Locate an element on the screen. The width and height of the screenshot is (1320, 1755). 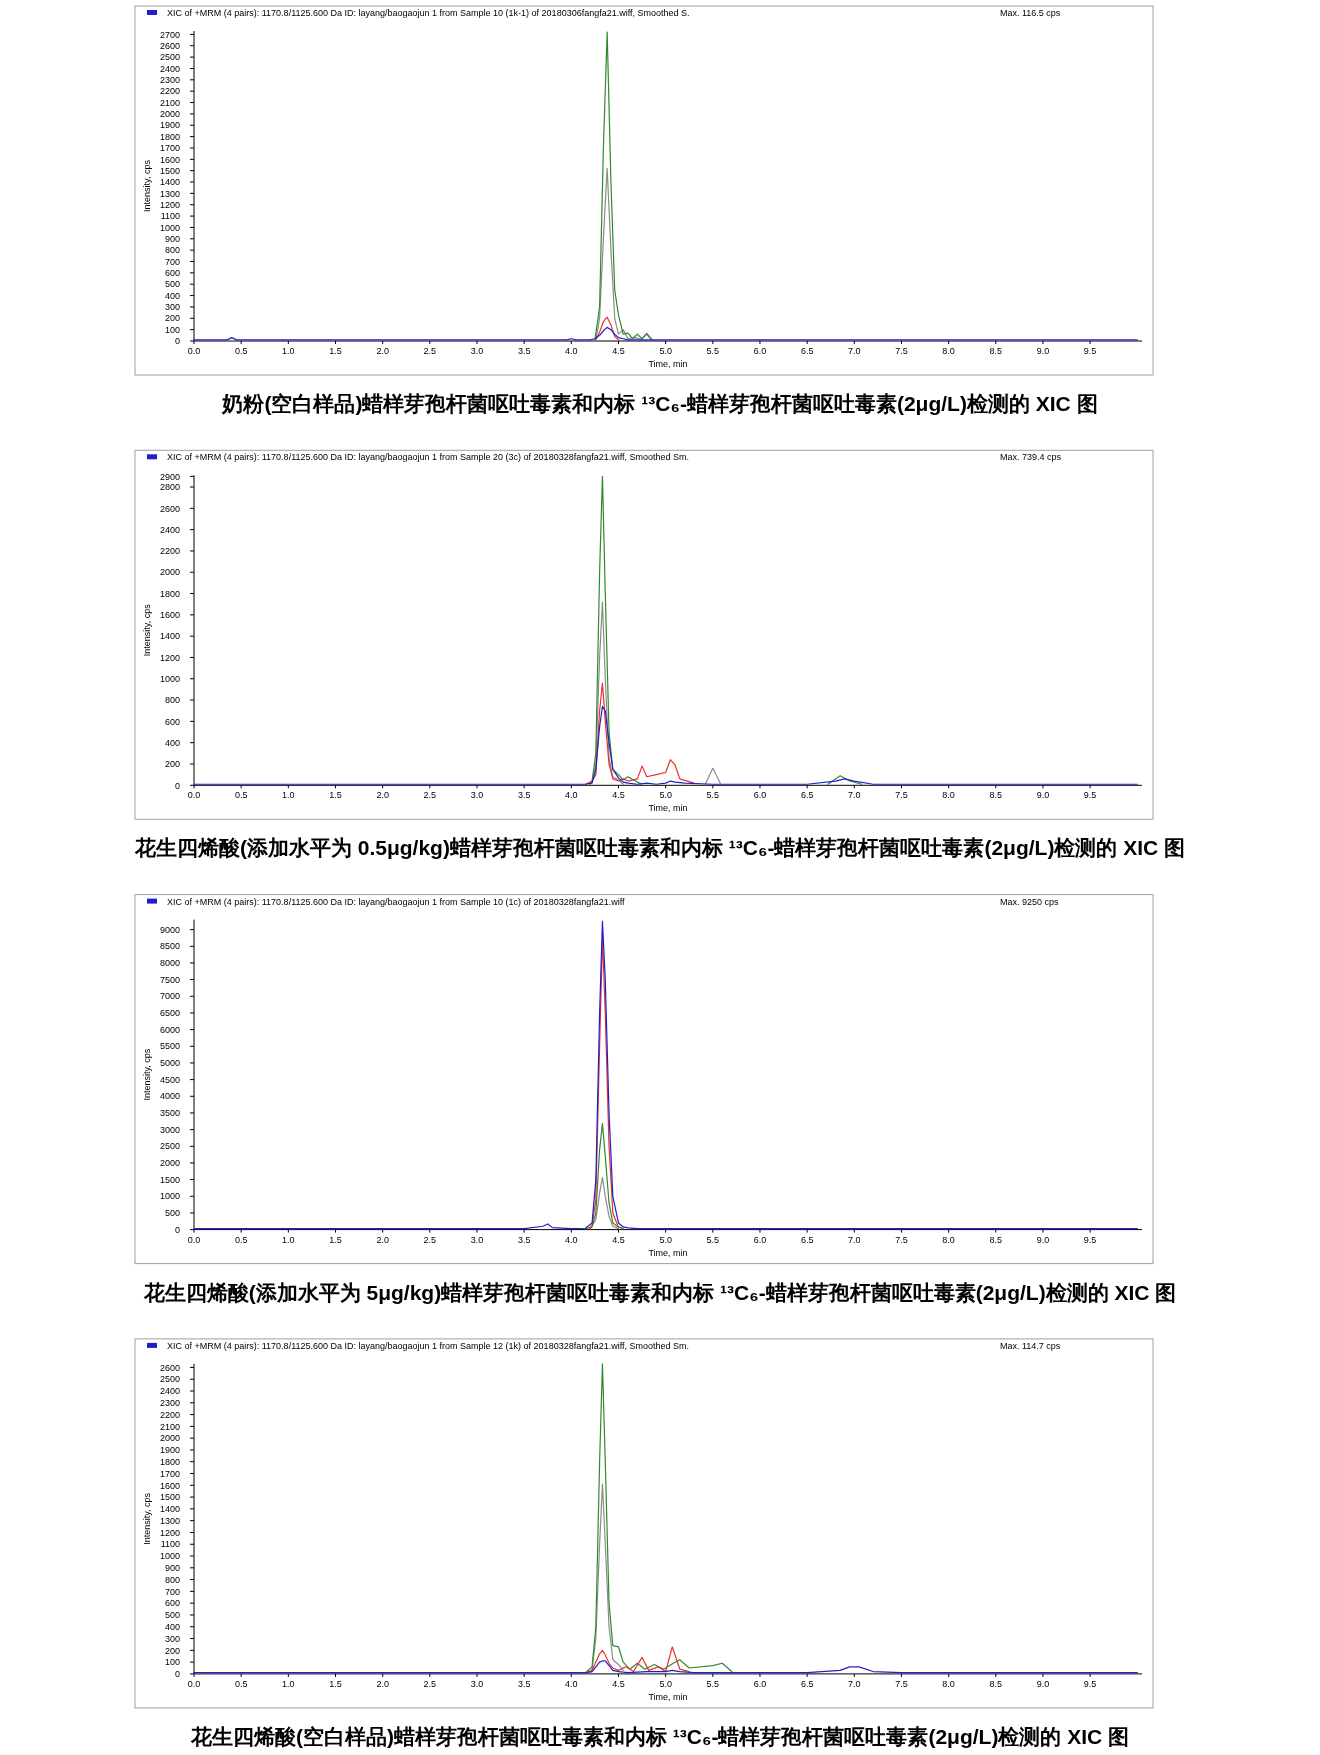
legend-label: XIC of +MRM (4 pairs): 1170.8/1125.600 Da ID: layang/baogaojun 1 from Sample 10 (1k-1) of 20180306fangfa21.wiff, Smoothed S. is located at coordinates (428, 13).